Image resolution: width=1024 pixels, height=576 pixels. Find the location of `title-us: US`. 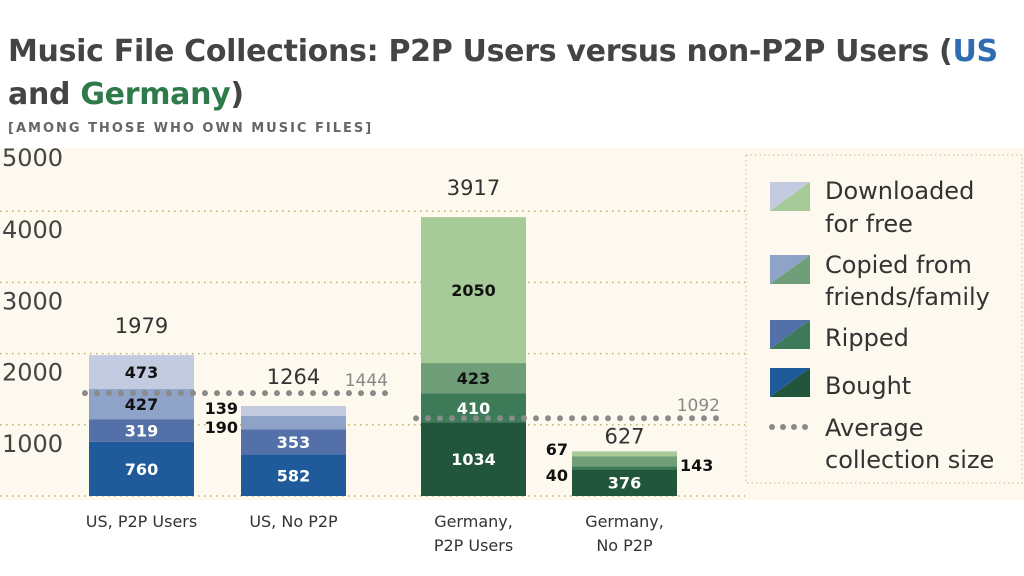

title-us: US is located at coordinates (975, 51).